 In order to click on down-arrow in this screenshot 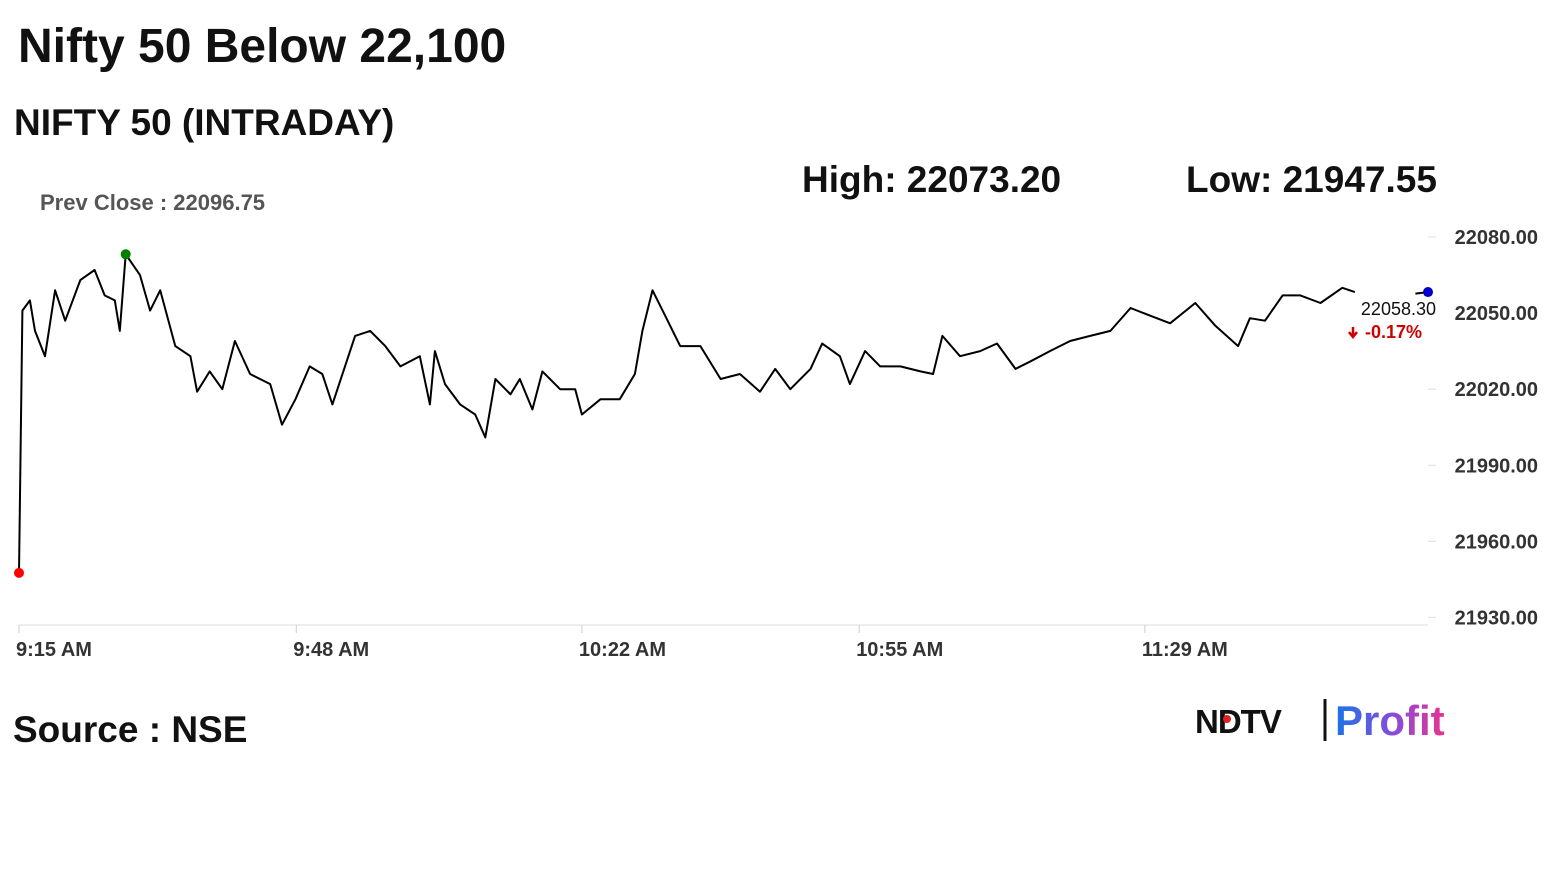, I will do `click(1353, 333)`.